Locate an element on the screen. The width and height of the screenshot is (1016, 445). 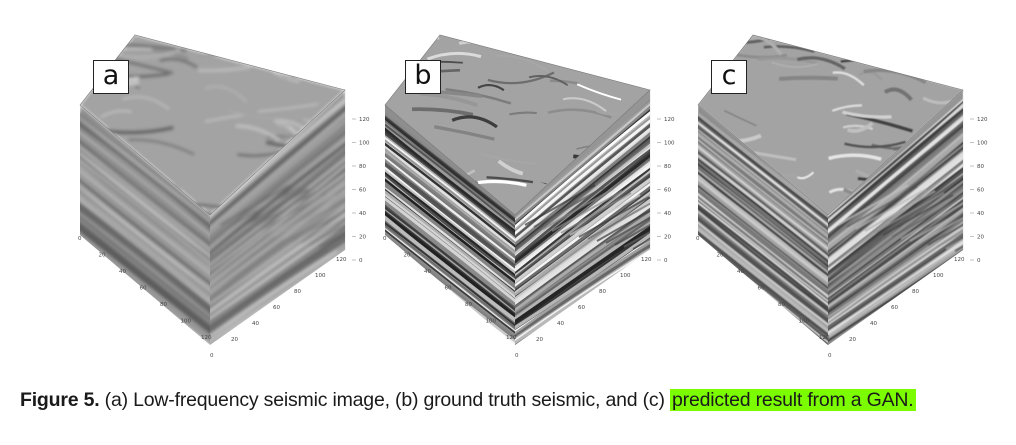
panel-label-a: a is located at coordinates (111, 77).